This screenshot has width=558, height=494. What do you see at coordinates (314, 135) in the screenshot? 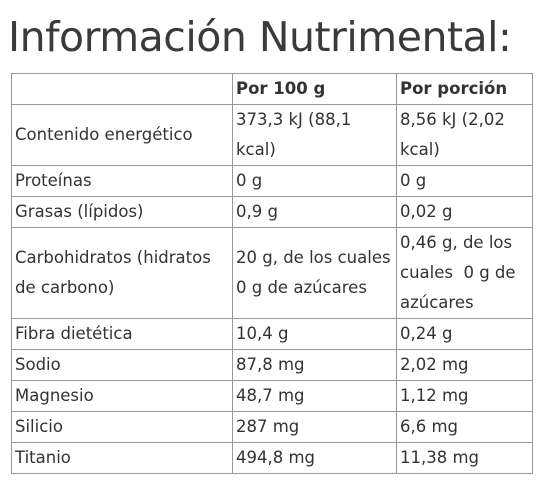
I see `value-cell: 373,3 kJ (88,1 kcal)` at bounding box center [314, 135].